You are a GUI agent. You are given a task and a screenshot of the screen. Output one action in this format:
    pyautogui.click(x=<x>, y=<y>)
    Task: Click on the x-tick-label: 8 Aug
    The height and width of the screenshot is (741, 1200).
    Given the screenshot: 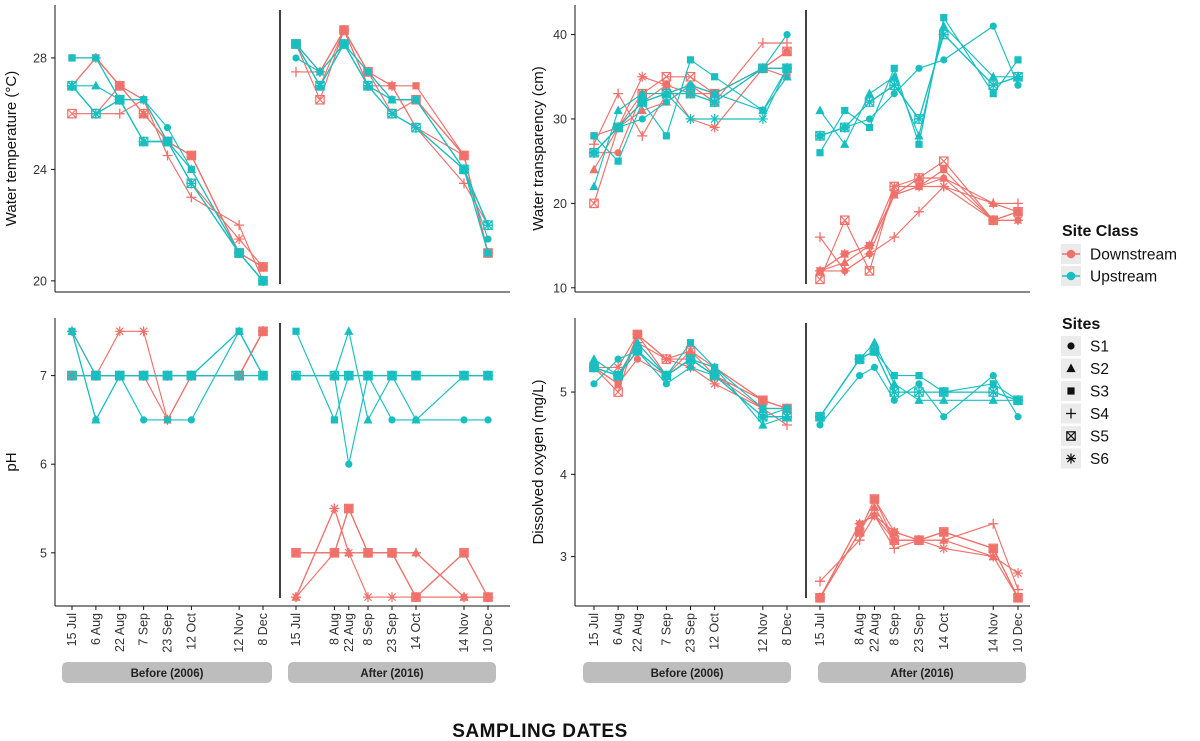 What is the action you would take?
    pyautogui.click(x=334, y=629)
    